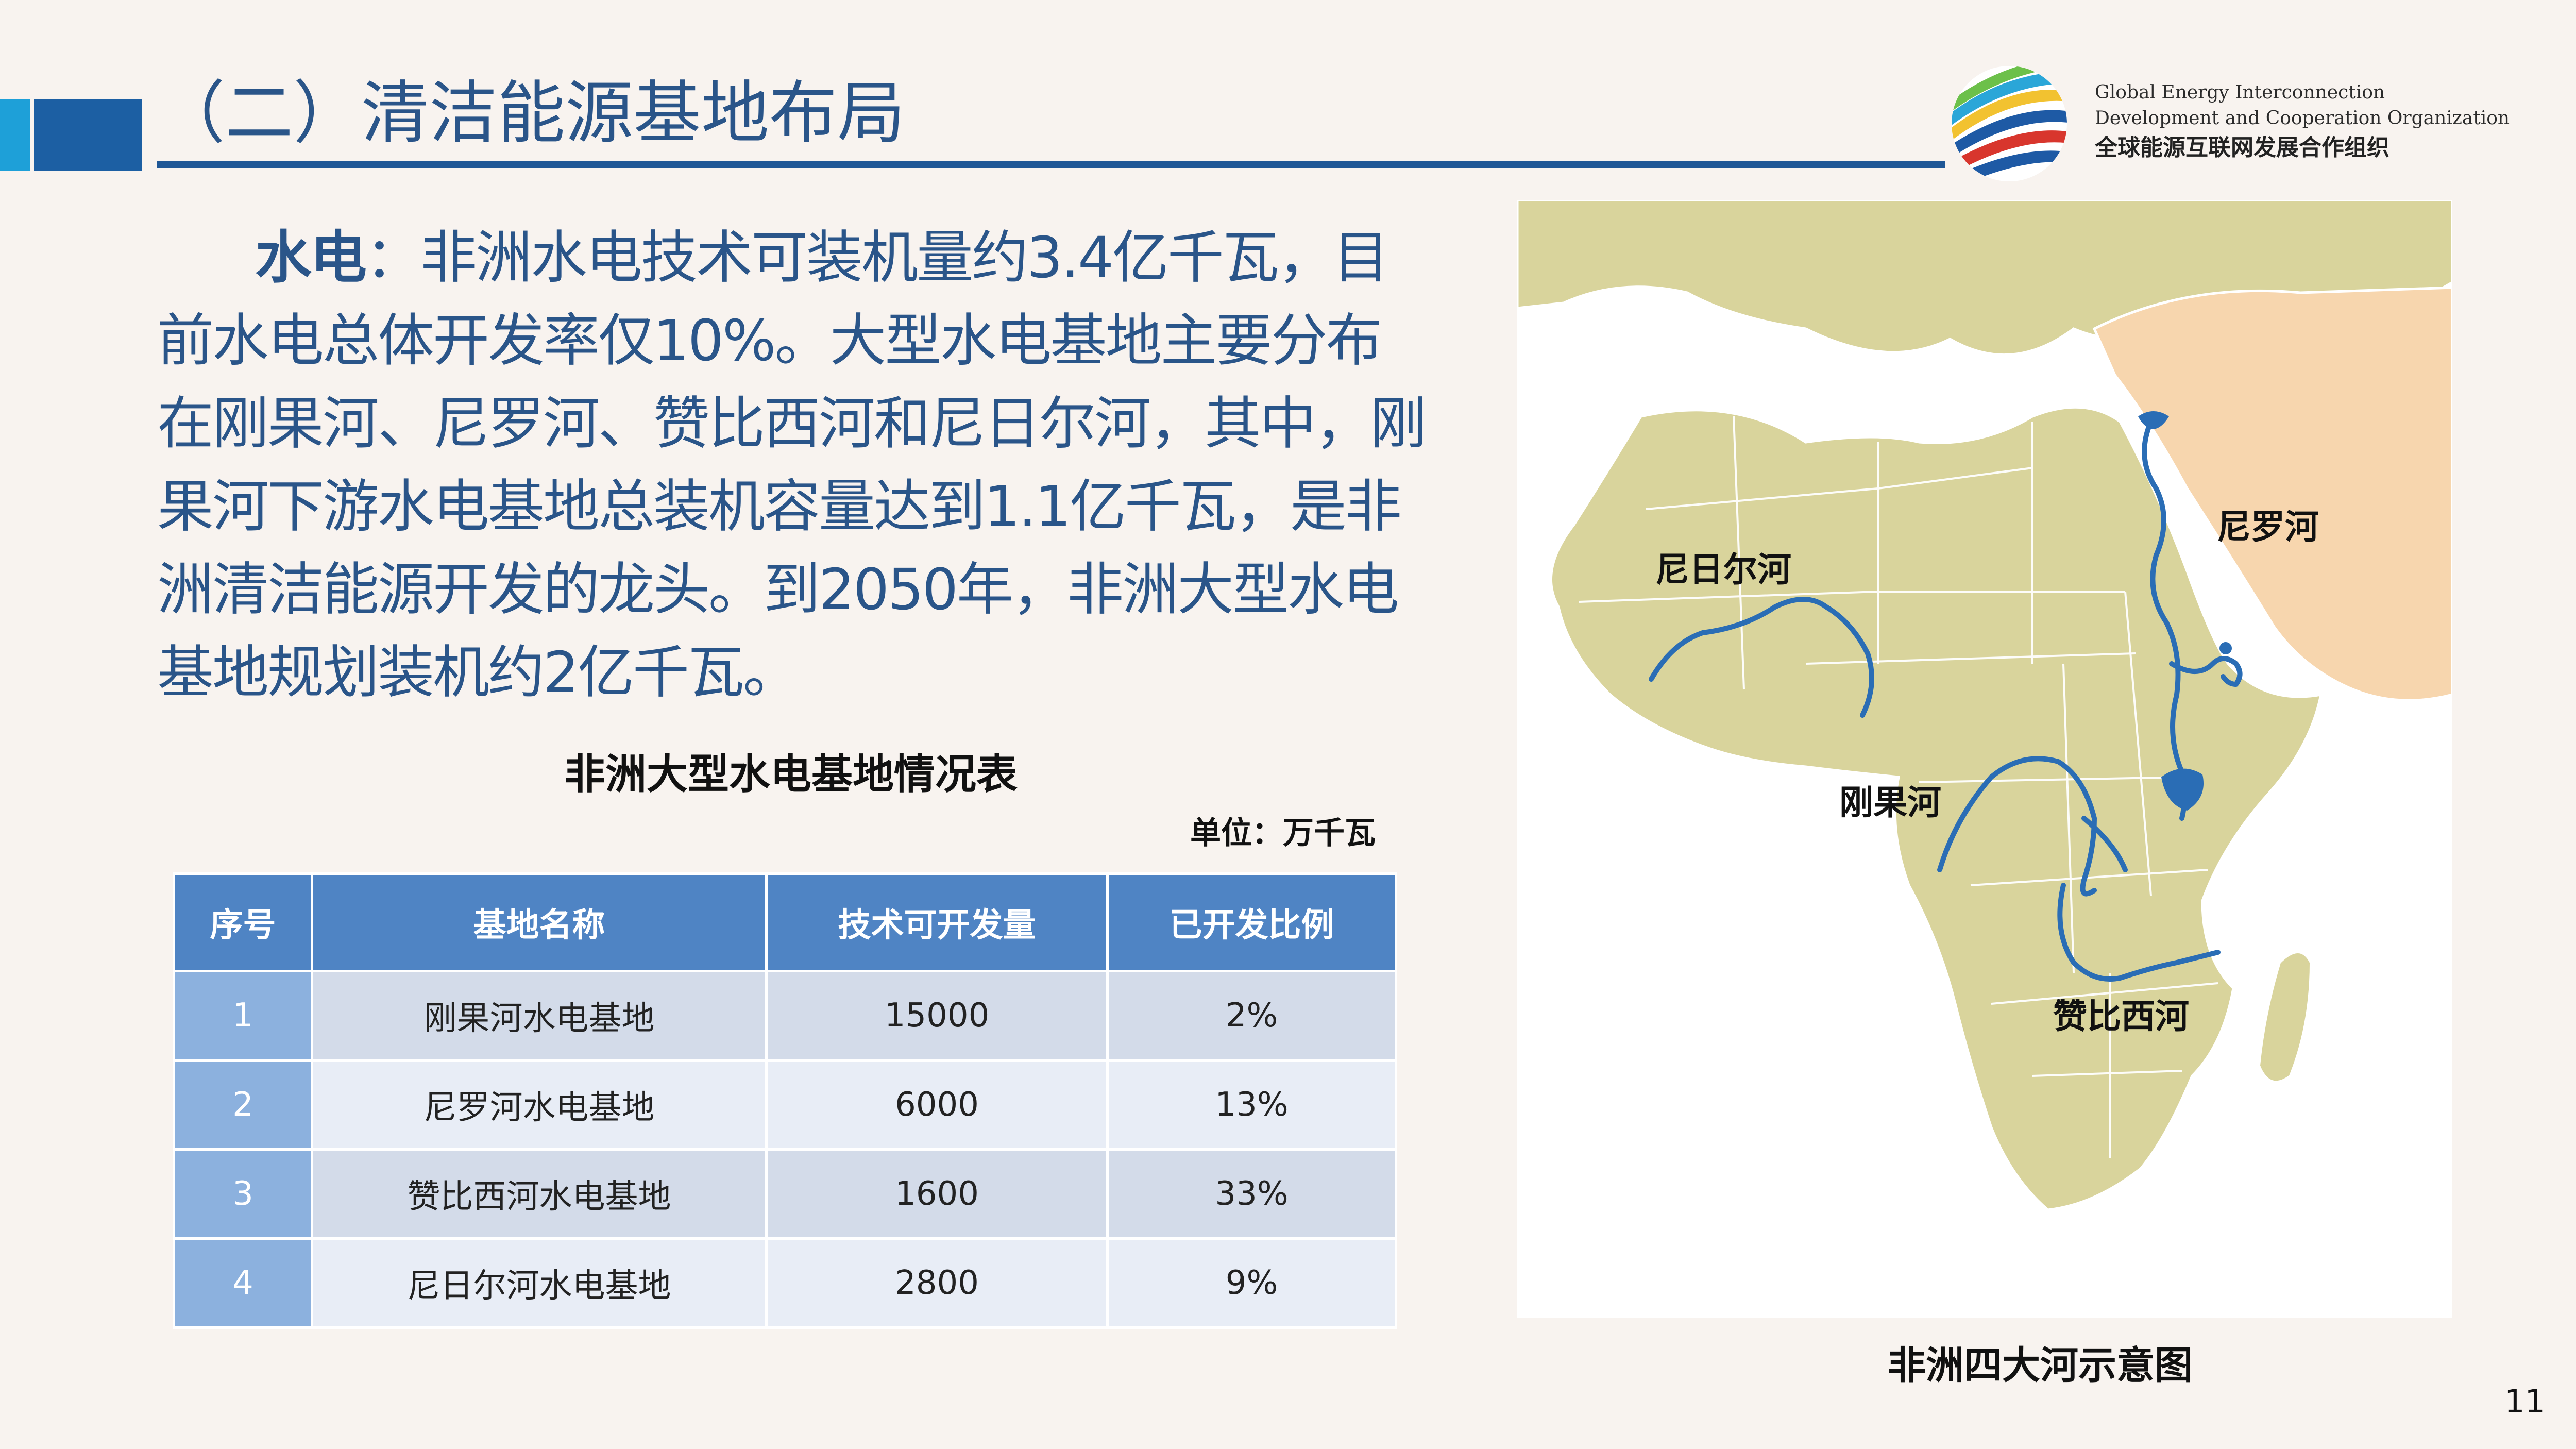 This screenshot has width=2576, height=1449. Describe the element at coordinates (1890, 802) in the screenshot. I see `map-label-congo: 刚果河` at that location.